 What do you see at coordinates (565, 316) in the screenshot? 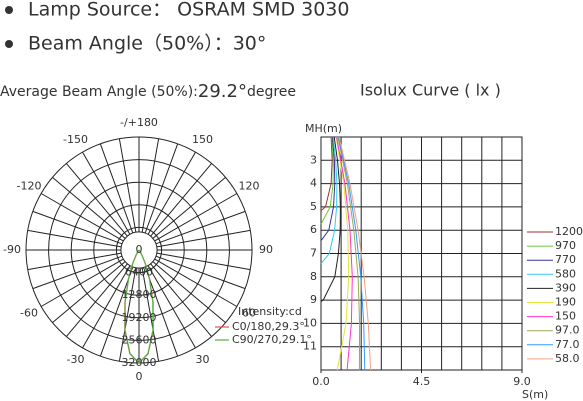
I see `legend-label: 150` at bounding box center [565, 316].